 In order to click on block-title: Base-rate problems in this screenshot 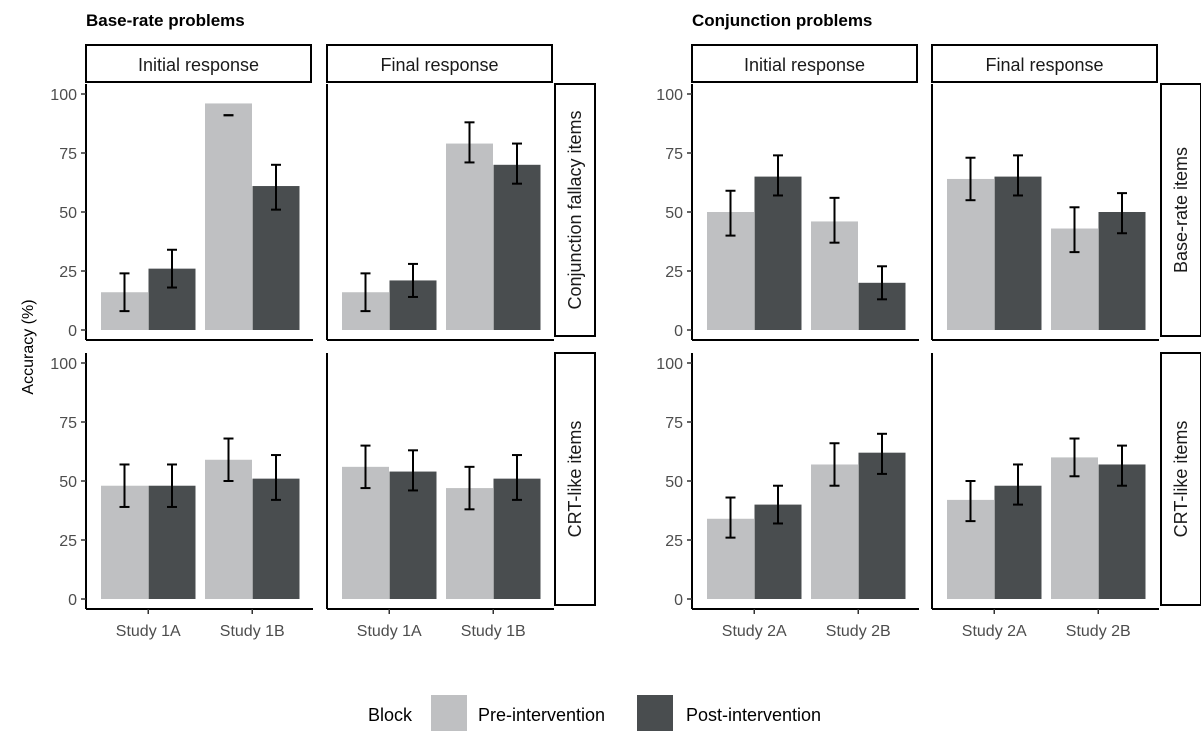, I will do `click(165, 20)`.